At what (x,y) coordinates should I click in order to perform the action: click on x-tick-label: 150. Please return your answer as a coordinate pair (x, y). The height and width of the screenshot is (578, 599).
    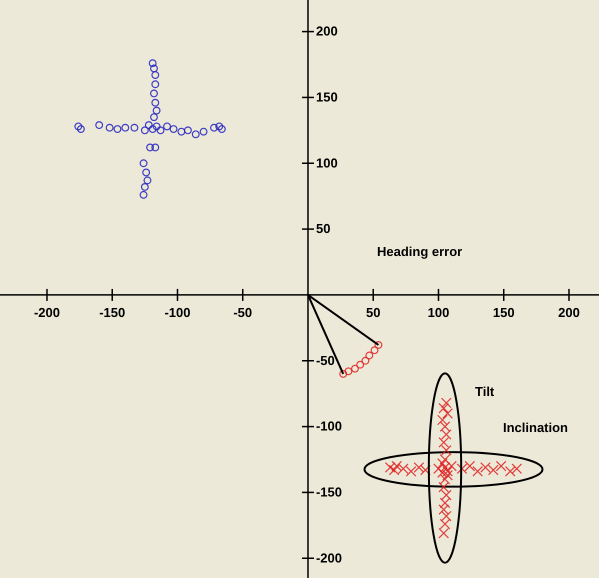
    Looking at the image, I should click on (503, 312).